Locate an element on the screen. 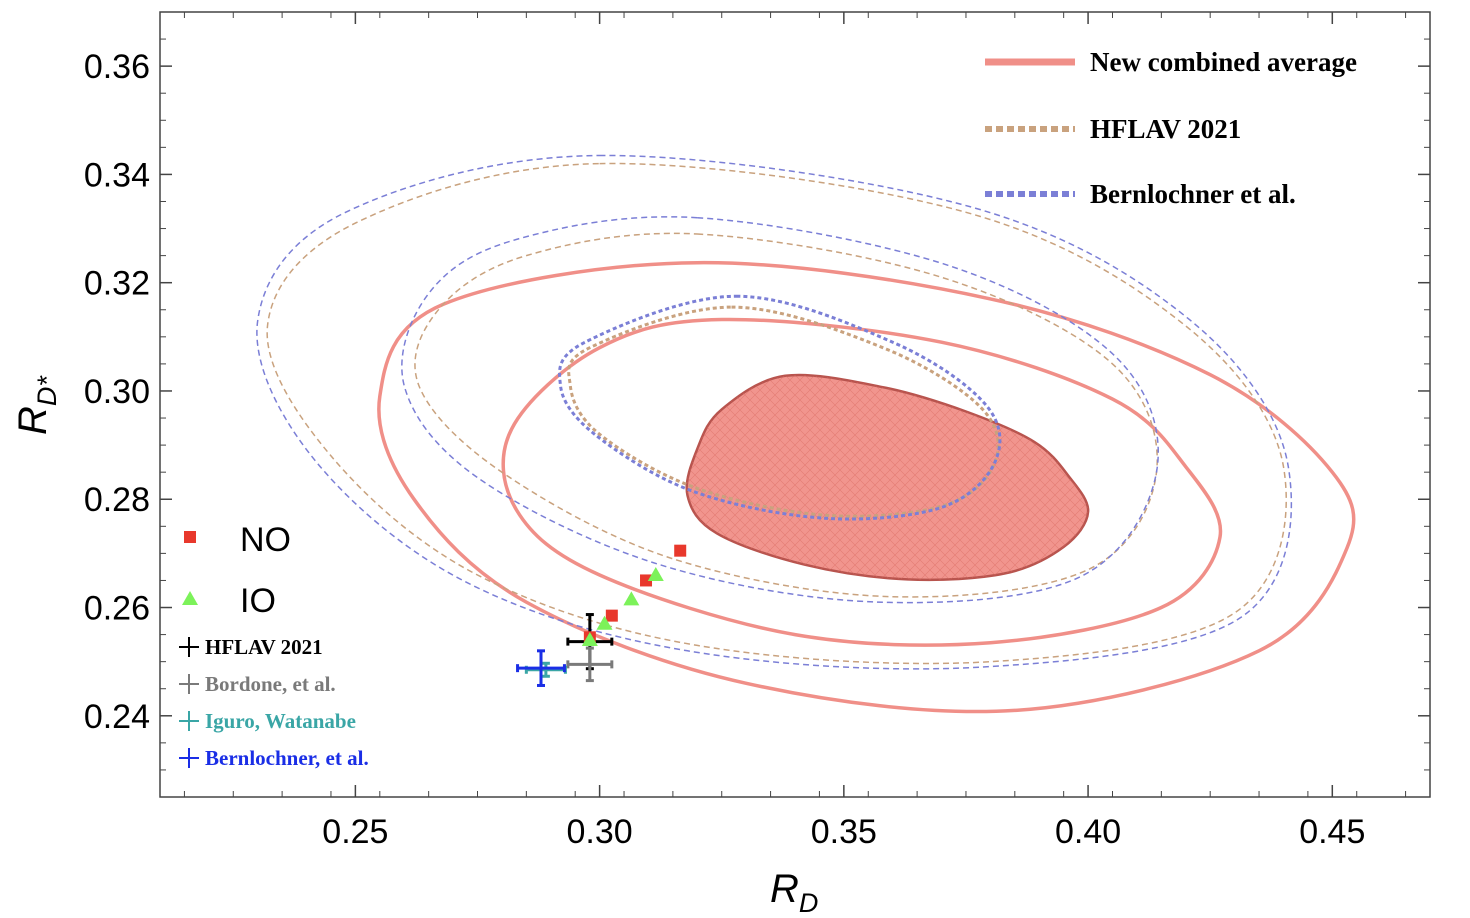  svg-text: RD is located at coordinates (794, 892).